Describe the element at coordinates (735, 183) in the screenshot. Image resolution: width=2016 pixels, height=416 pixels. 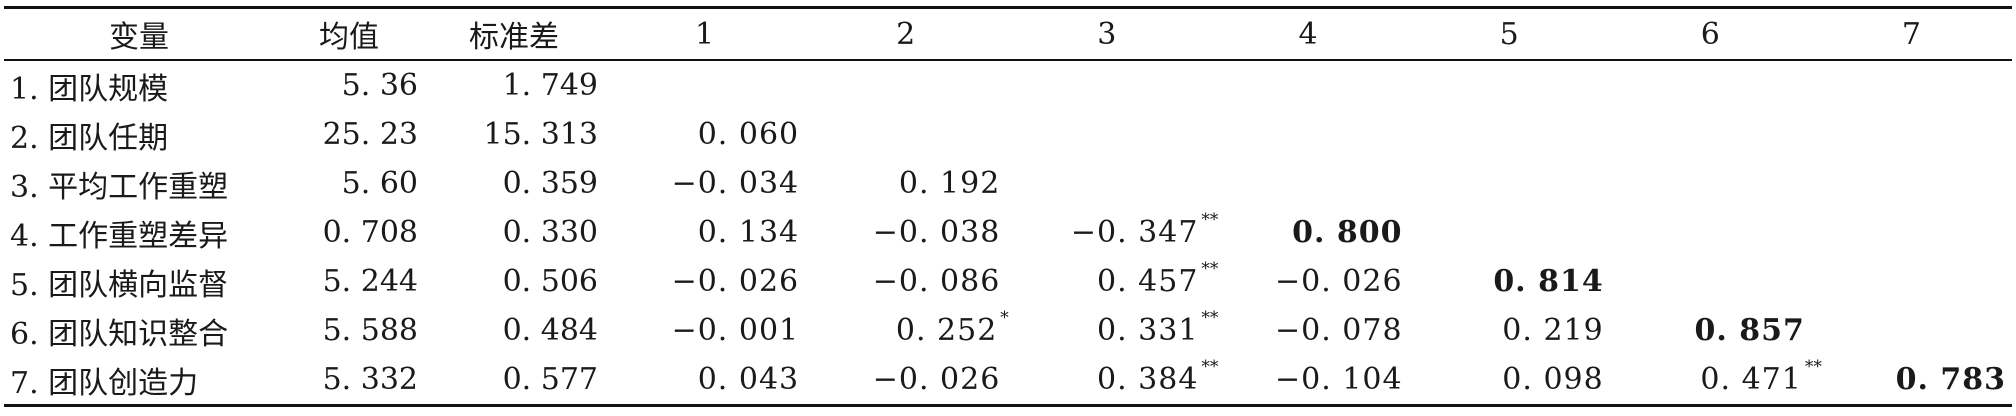
I see `correlation-value: −0. 034` at that location.